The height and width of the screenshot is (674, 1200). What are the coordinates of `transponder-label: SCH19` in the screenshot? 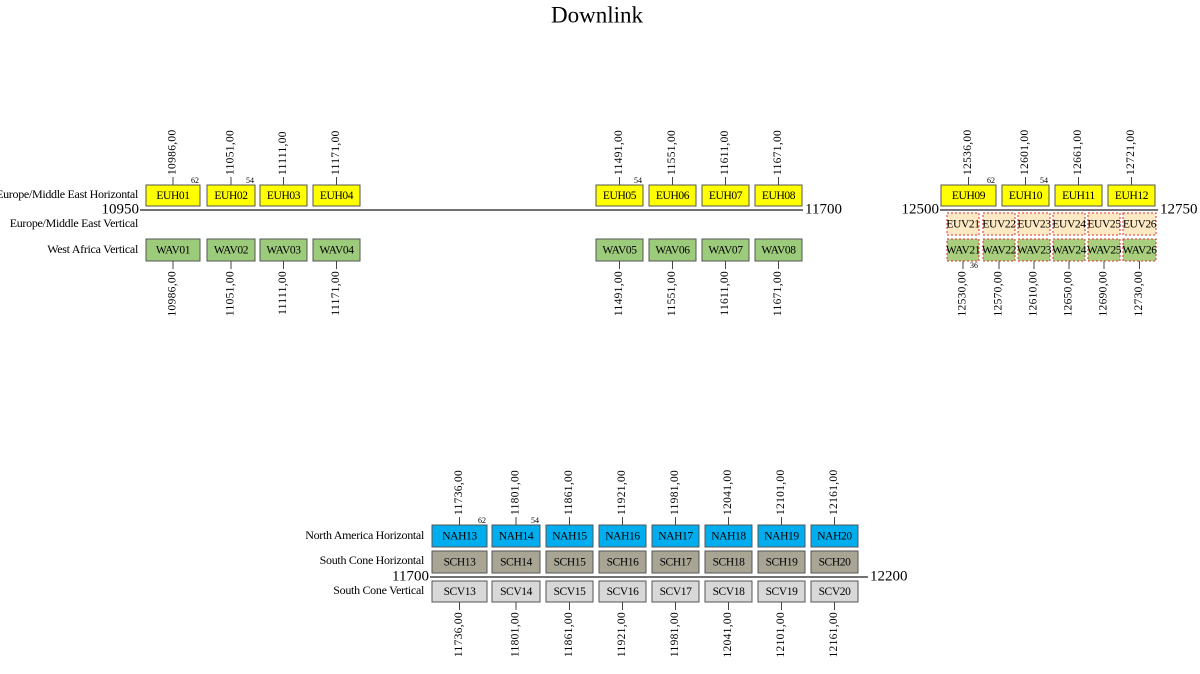 It's located at (782, 563).